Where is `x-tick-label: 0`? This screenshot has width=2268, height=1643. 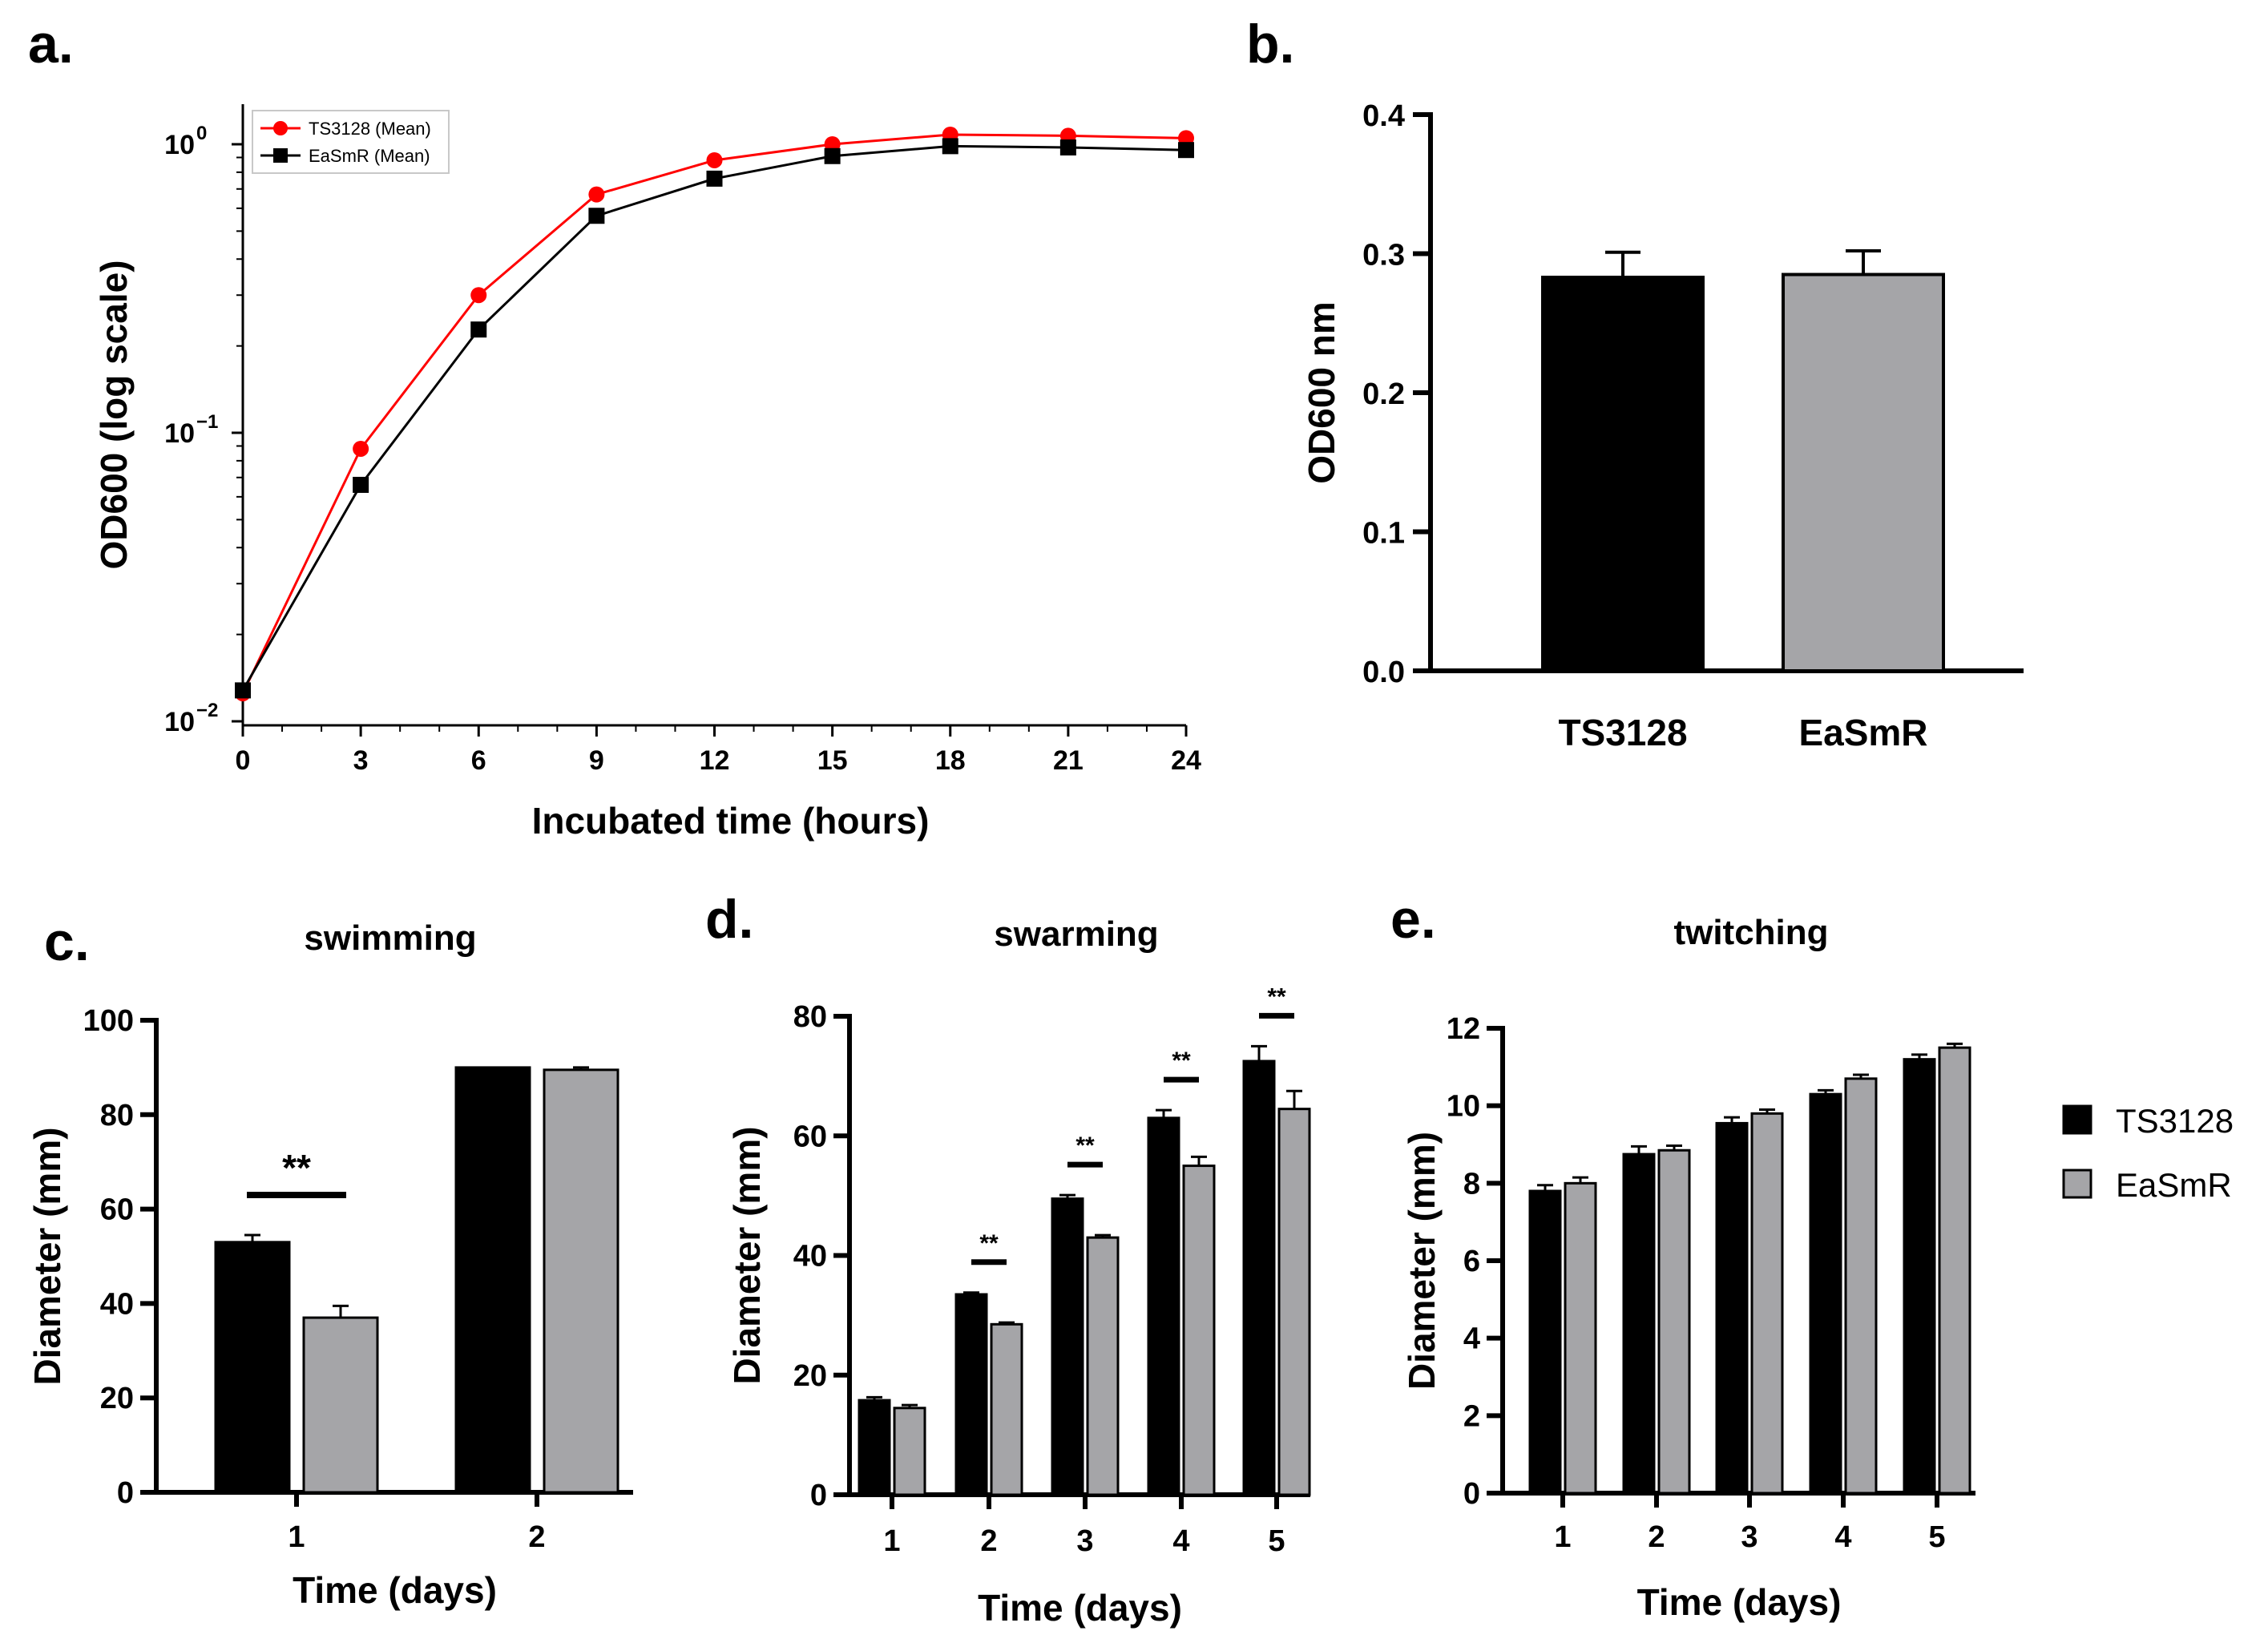 x-tick-label: 0 is located at coordinates (243, 761).